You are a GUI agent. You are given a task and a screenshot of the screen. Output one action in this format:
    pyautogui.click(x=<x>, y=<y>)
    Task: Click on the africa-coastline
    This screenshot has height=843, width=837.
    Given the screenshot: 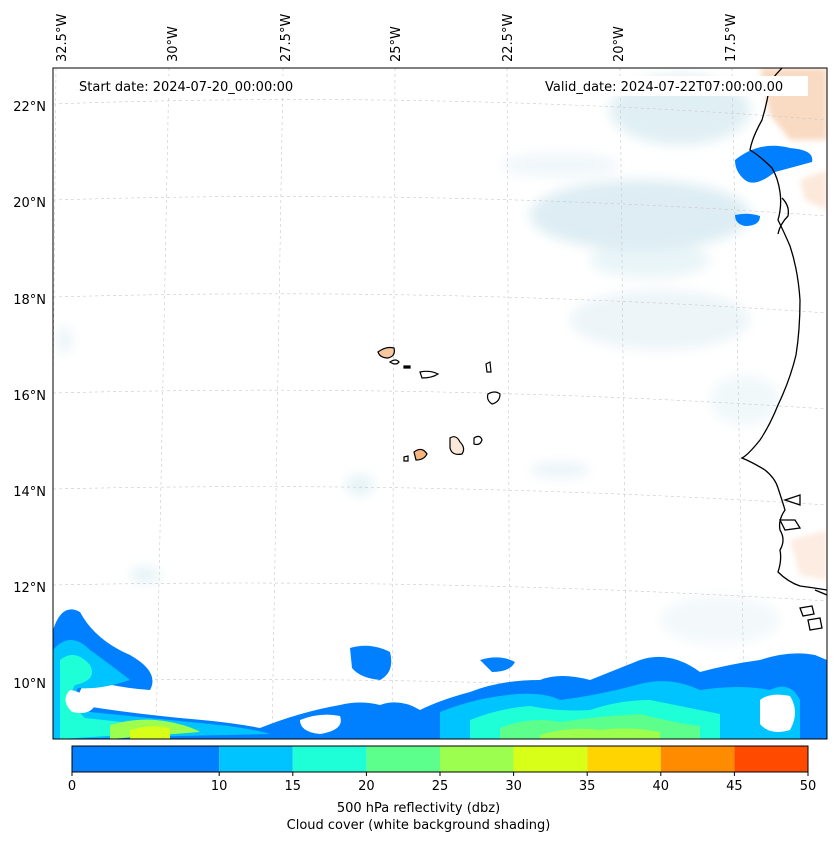 What is the action you would take?
    pyautogui.click(x=783, y=349)
    